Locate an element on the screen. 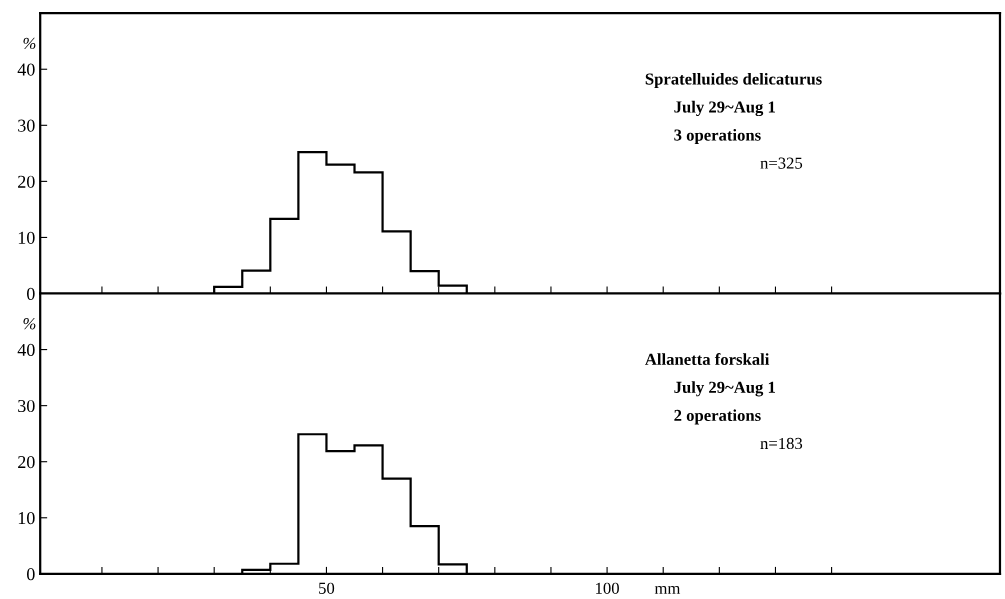  annotation: n=183 is located at coordinates (781, 443).